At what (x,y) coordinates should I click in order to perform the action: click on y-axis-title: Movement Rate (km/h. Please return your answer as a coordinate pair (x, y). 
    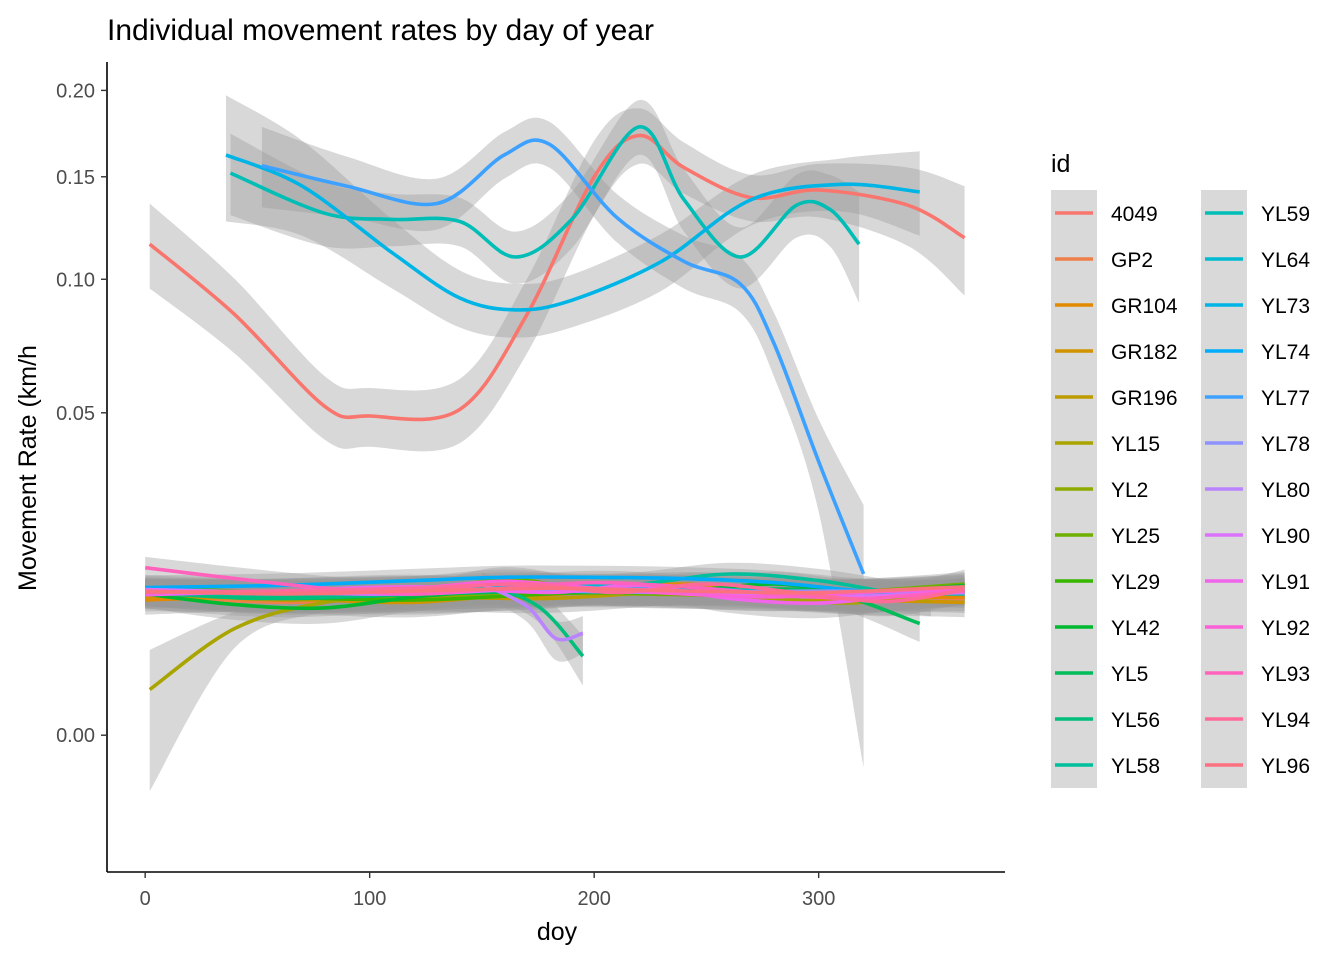
    Looking at the image, I should click on (28, 468).